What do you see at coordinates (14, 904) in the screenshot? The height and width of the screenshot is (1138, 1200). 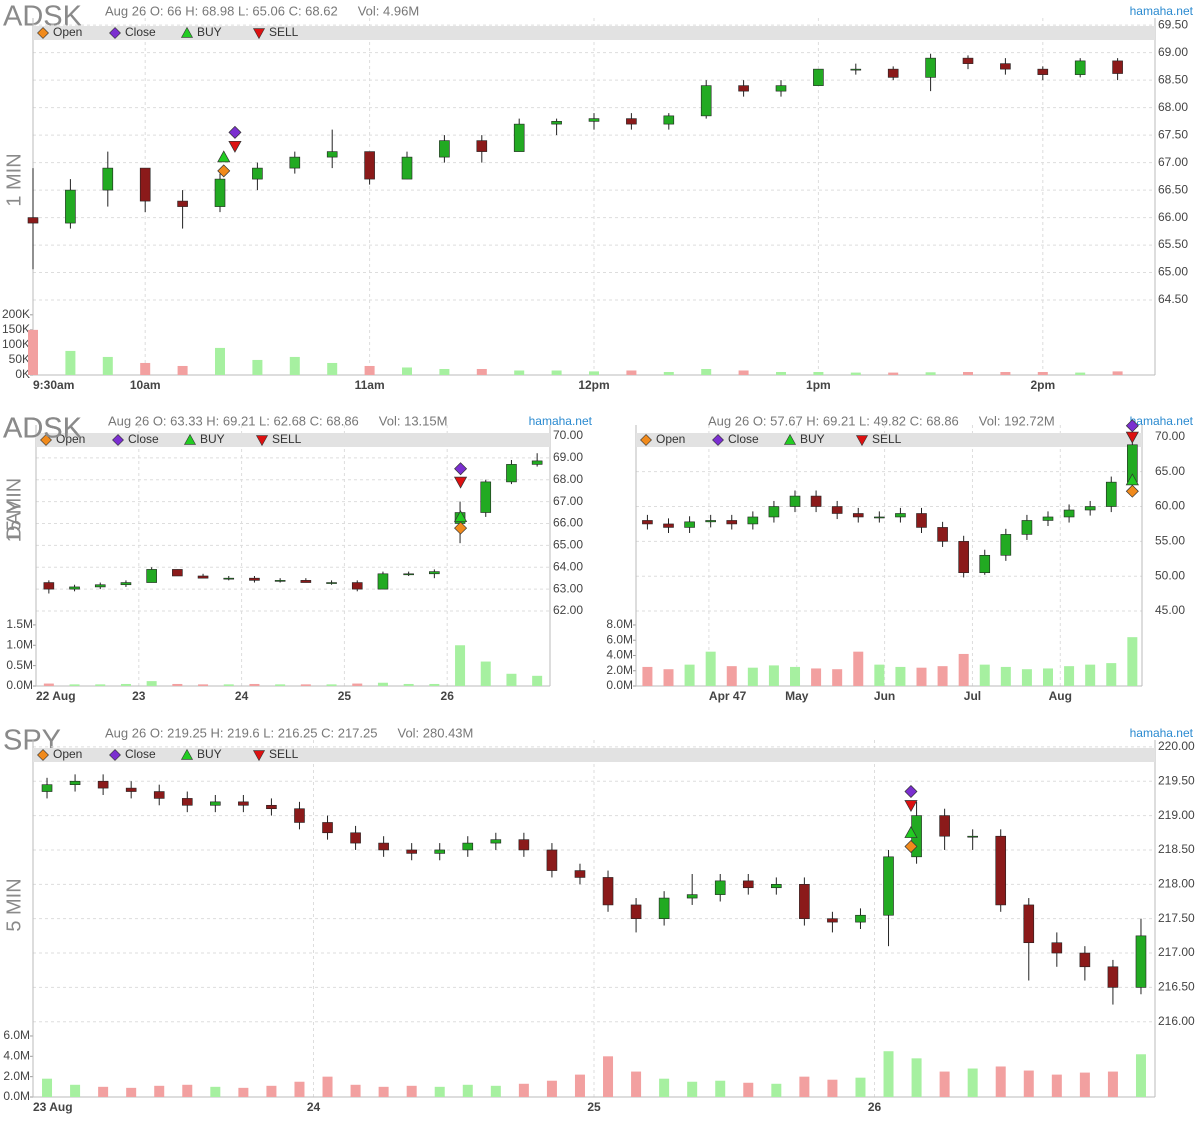 I see `timeframe: 5 MIN` at bounding box center [14, 904].